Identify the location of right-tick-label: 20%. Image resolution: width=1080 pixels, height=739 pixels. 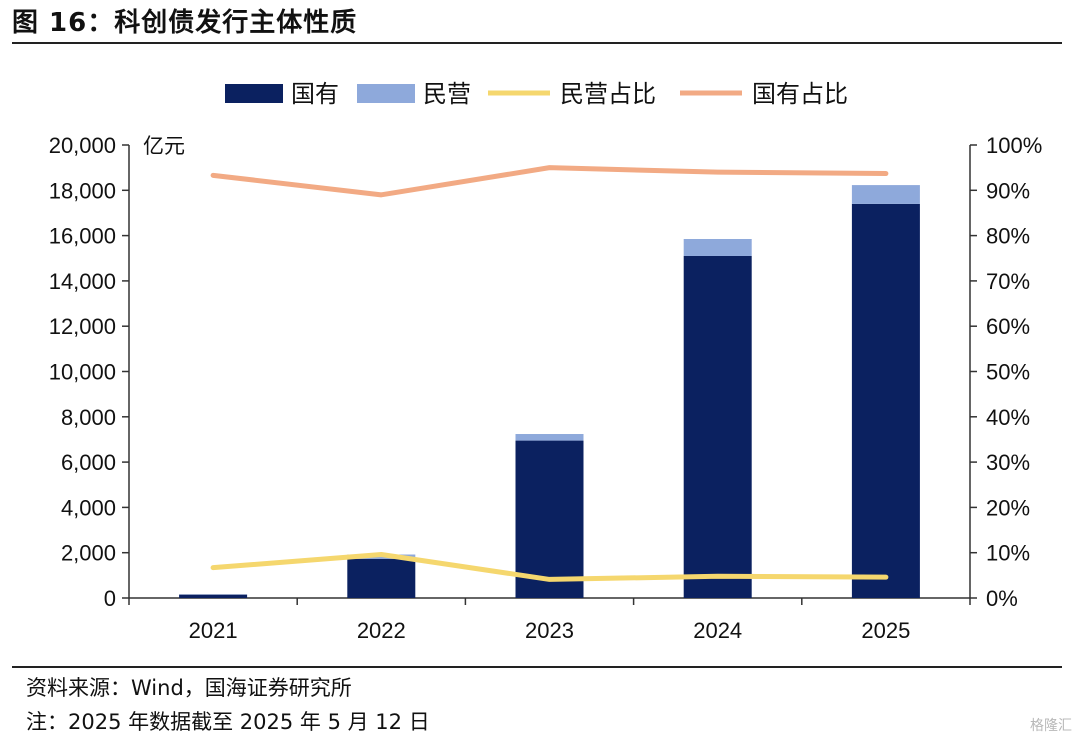
(1008, 507).